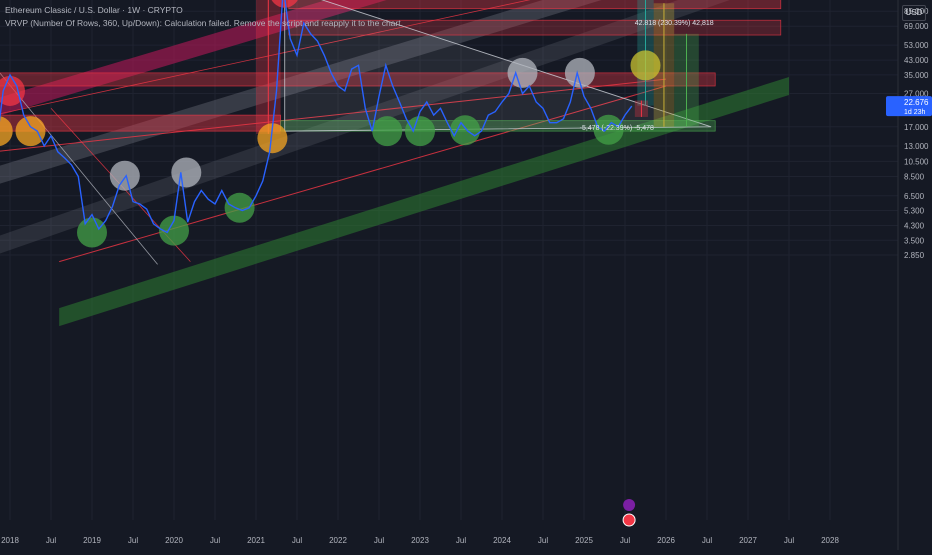 The image size is (932, 555). Describe the element at coordinates (748, 540) in the screenshot. I see `x-tick-label: 2027` at that location.